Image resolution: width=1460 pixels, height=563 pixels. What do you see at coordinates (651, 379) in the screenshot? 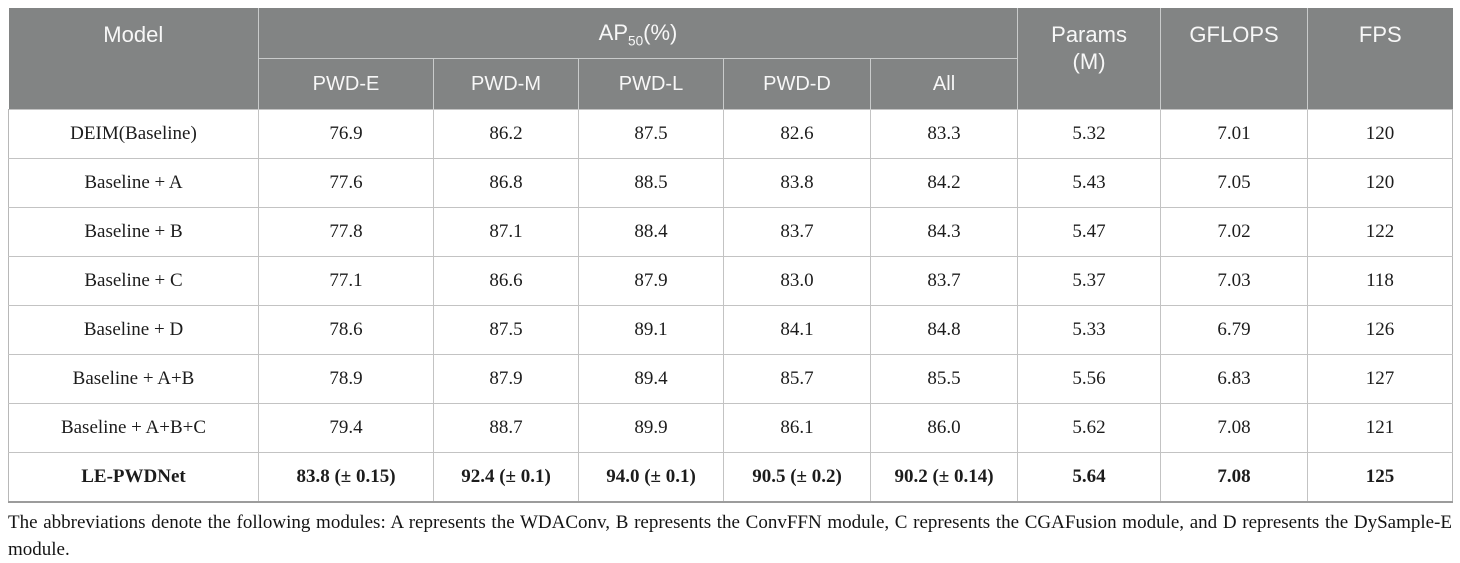
I see `table-cell: 89.4` at bounding box center [651, 379].